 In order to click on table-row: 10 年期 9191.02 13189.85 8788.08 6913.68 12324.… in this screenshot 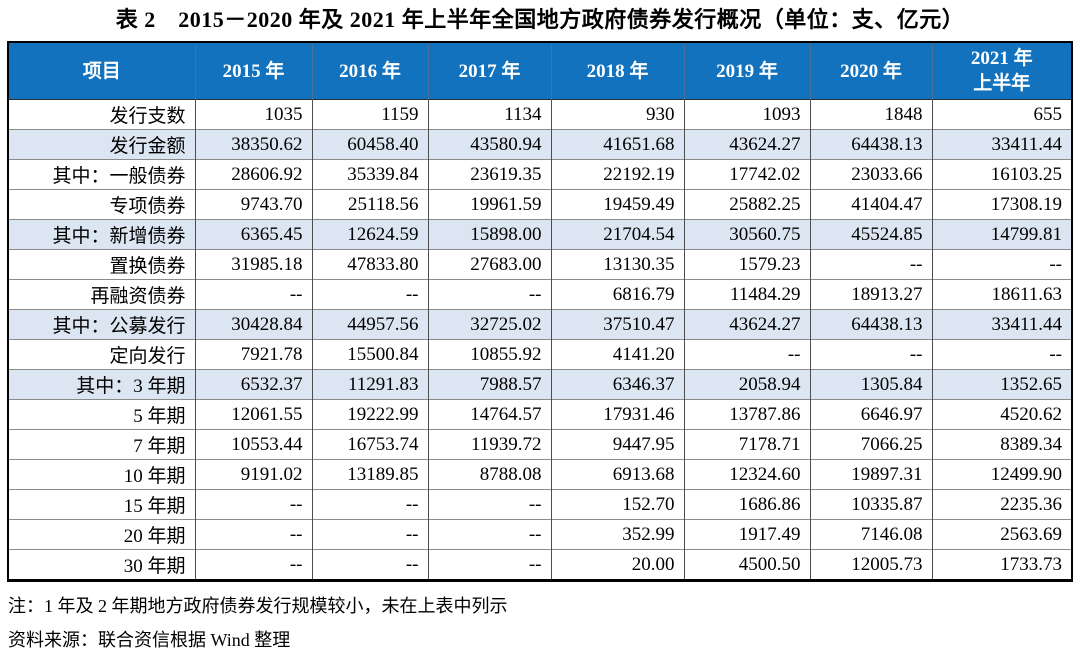, I will do `click(540, 474)`.